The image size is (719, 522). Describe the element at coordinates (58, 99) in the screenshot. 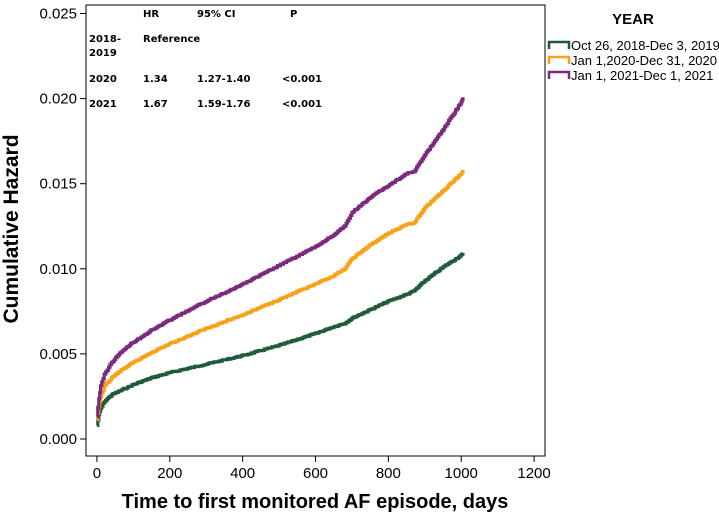

I see `y-tick-label: 0.020` at that location.